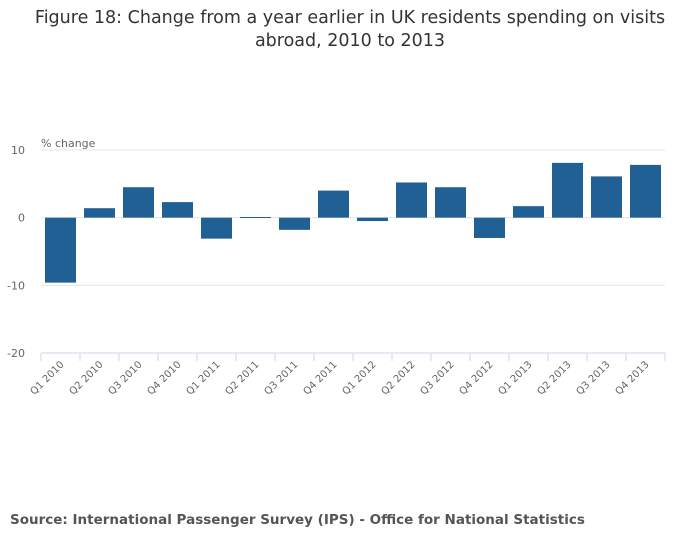 The image size is (700, 549). Describe the element at coordinates (204, 378) in the screenshot. I see `x-tick-label: Q1 2011` at that location.